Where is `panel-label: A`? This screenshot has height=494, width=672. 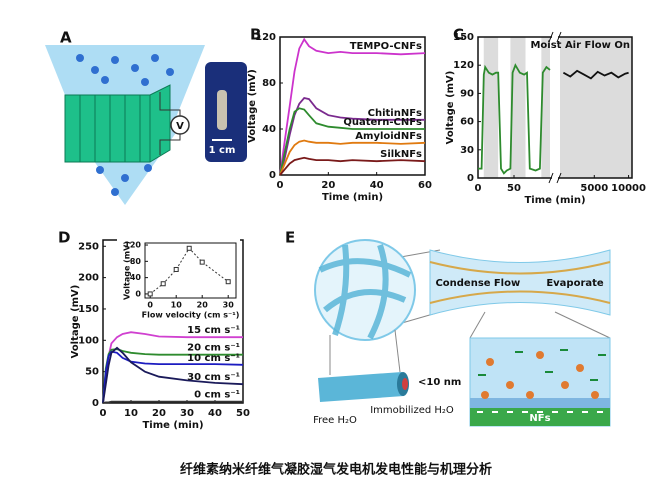
panel-label: A is located at coordinates (66, 38).